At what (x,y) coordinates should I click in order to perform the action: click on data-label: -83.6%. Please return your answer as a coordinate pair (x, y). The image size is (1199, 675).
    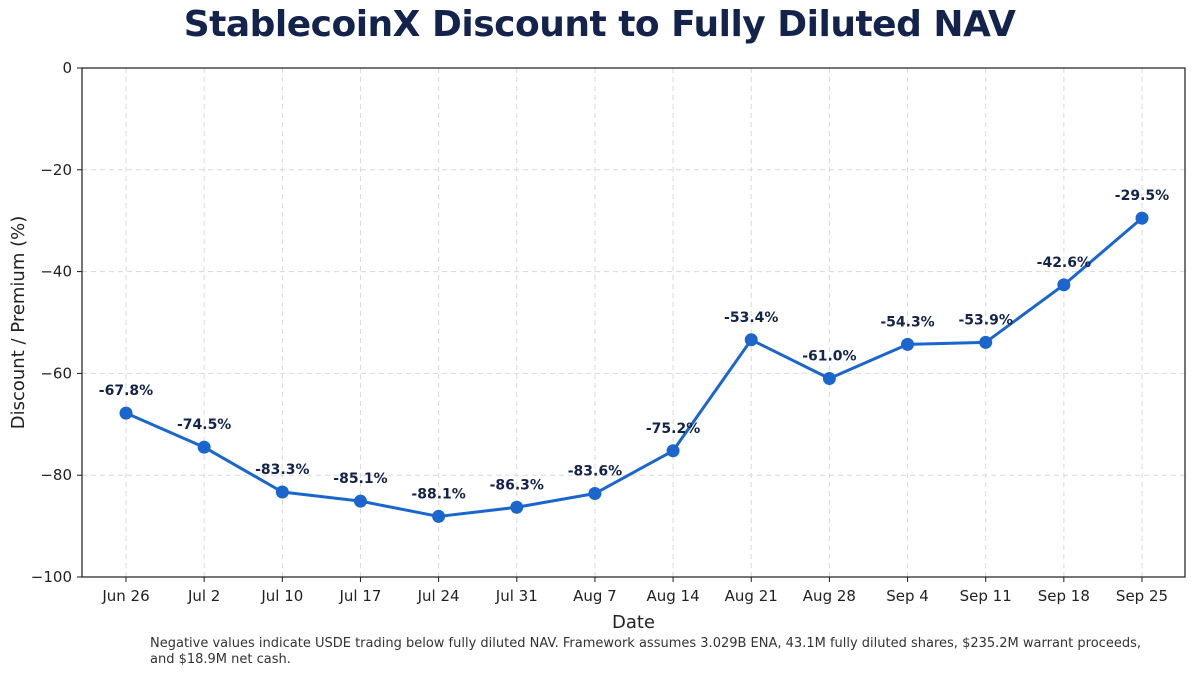
    Looking at the image, I should click on (595, 472).